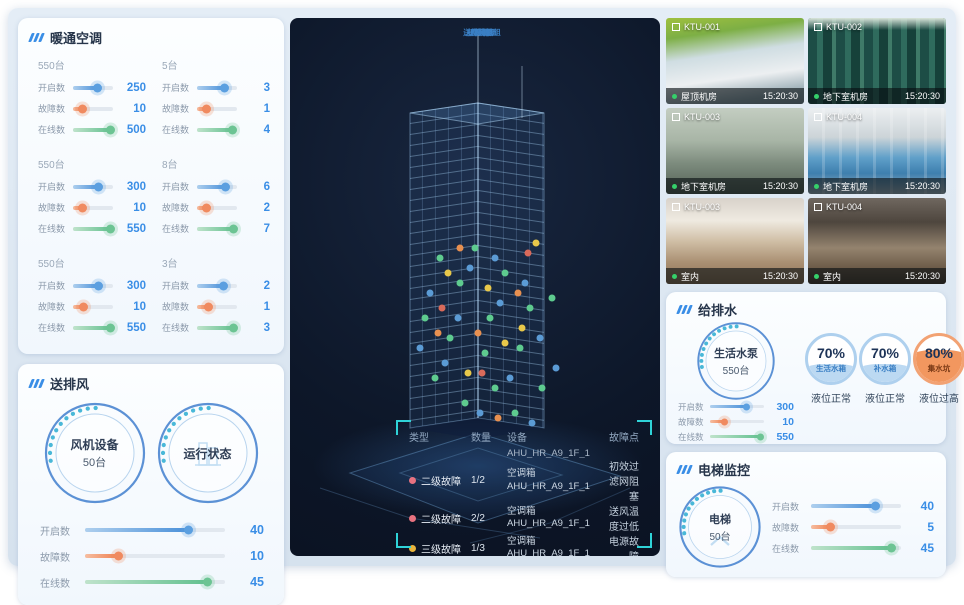  I want to click on ring-arc, so click(720, 527).